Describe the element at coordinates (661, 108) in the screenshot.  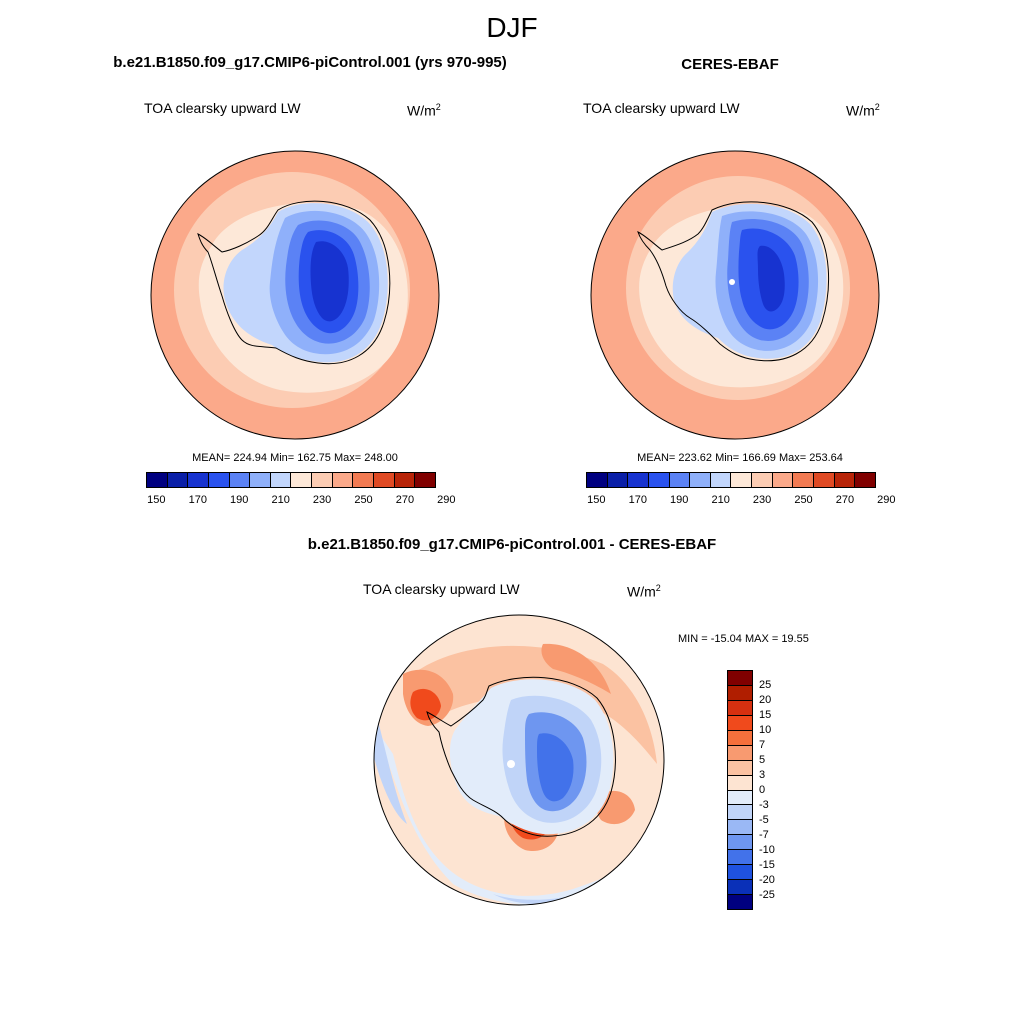
I see `obs-variable-label: TOA clearsky upward LW` at that location.